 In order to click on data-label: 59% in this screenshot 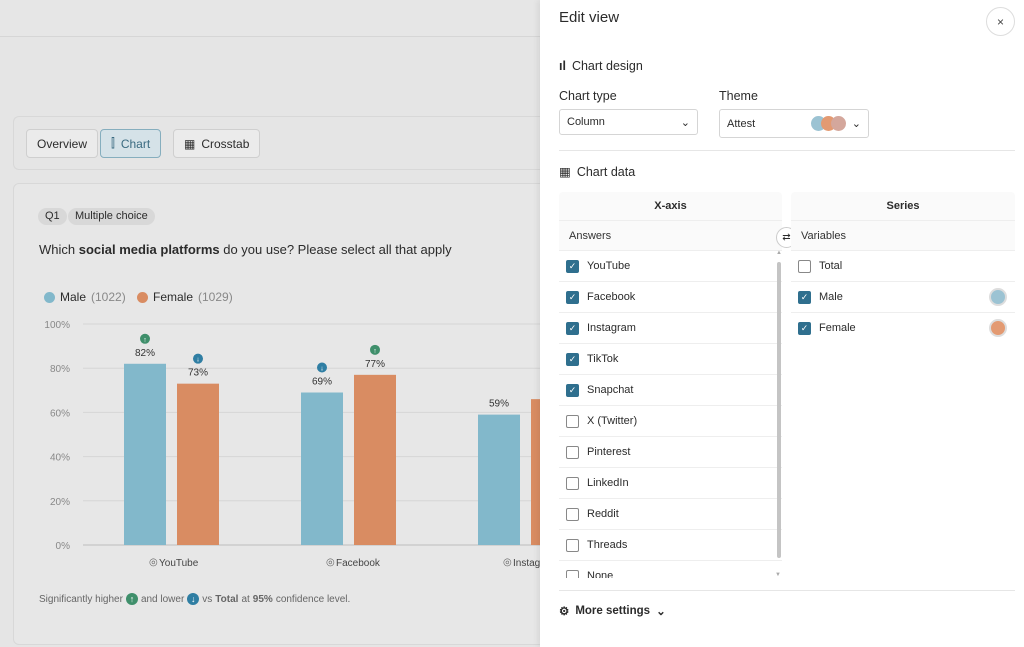, I will do `click(499, 404)`.